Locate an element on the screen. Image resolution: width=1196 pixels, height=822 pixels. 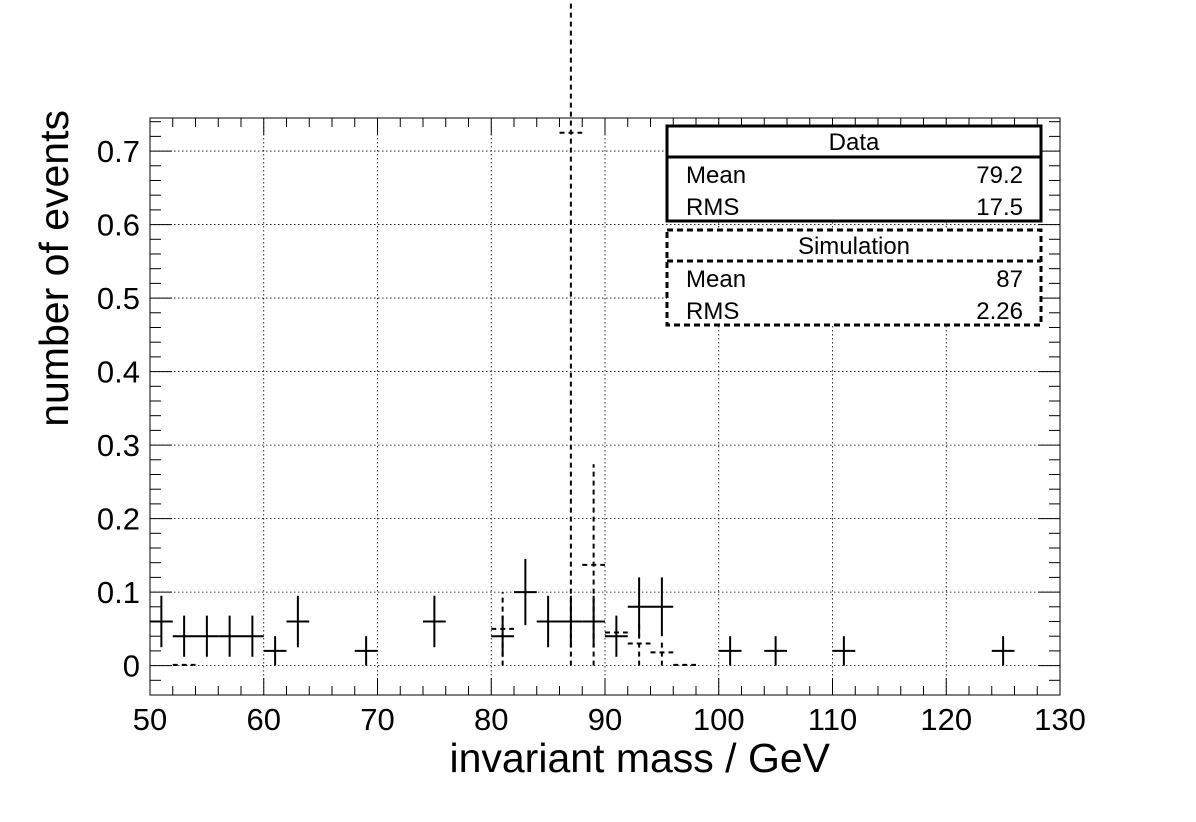
stats-box-data: Data Mean 79.2 RMS 17.5 is located at coordinates (854, 173).